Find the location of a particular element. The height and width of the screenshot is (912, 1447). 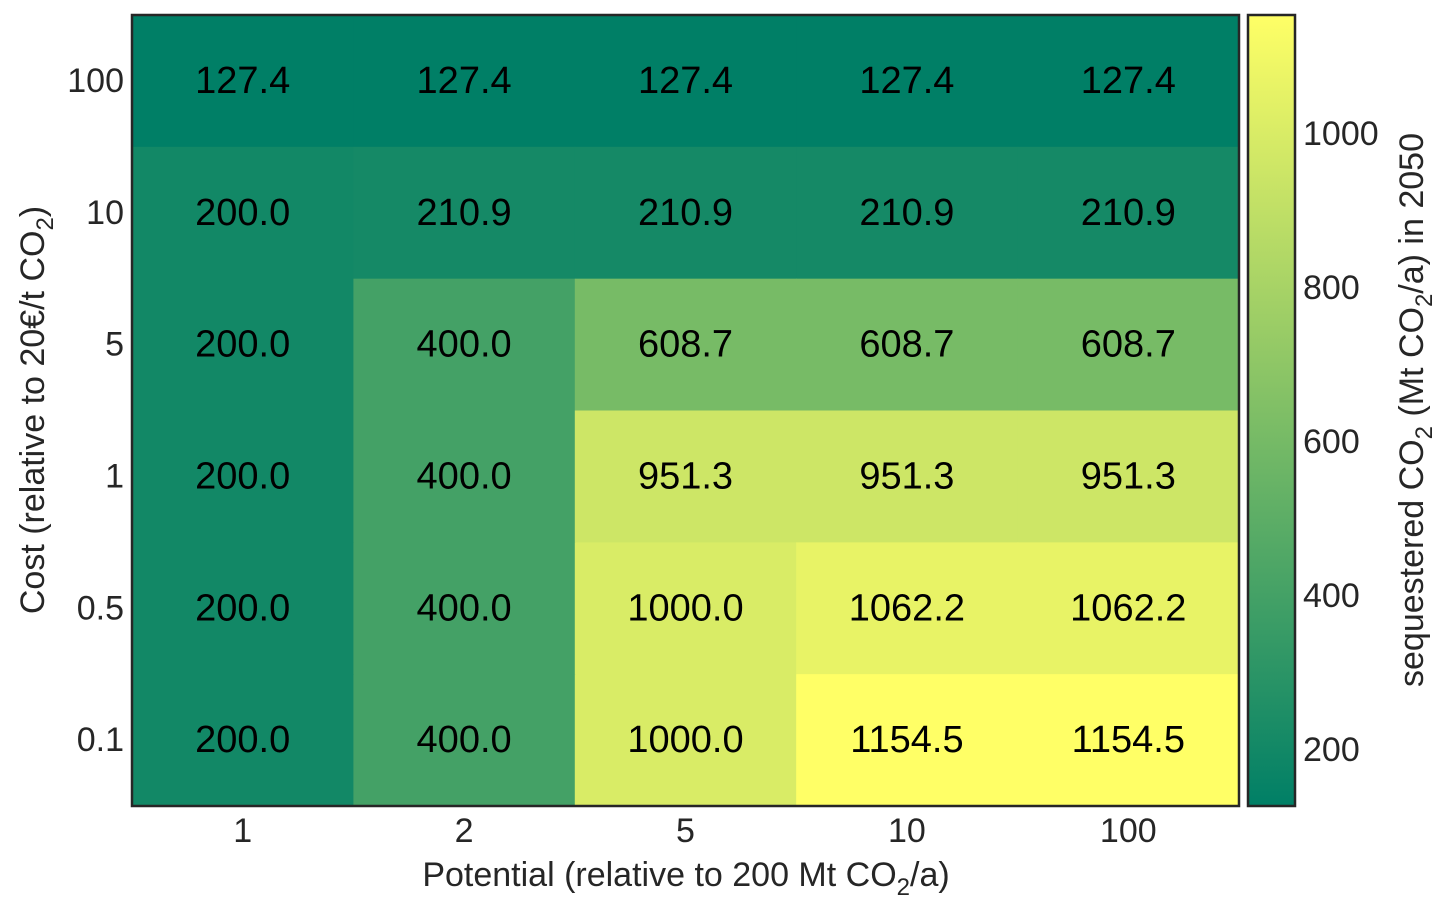

y-tick-label: 0.1 is located at coordinates (100, 740).